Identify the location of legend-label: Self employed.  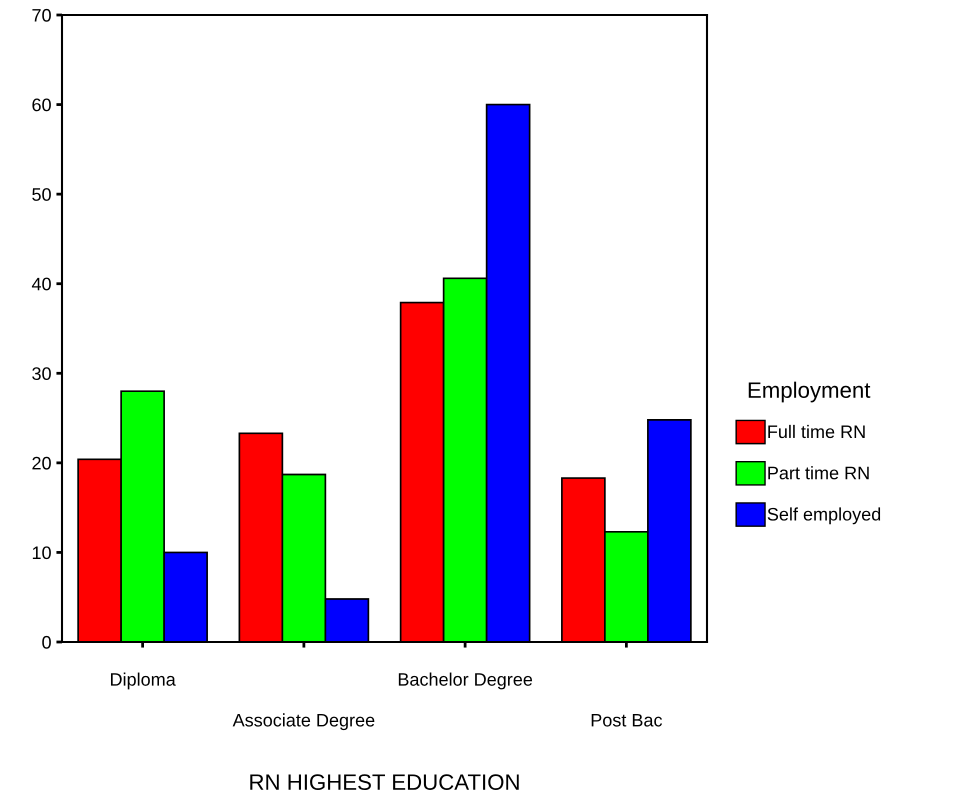
(824, 515).